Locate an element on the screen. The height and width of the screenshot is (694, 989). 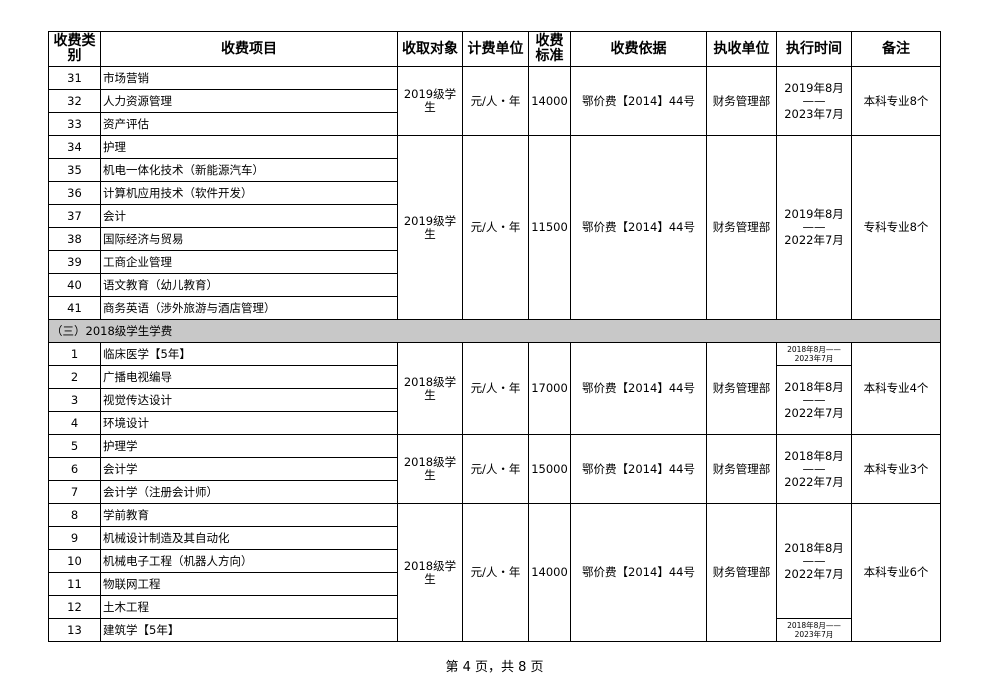
item-row: 40 语文教育（幼儿教育） is located at coordinates (494, 285).